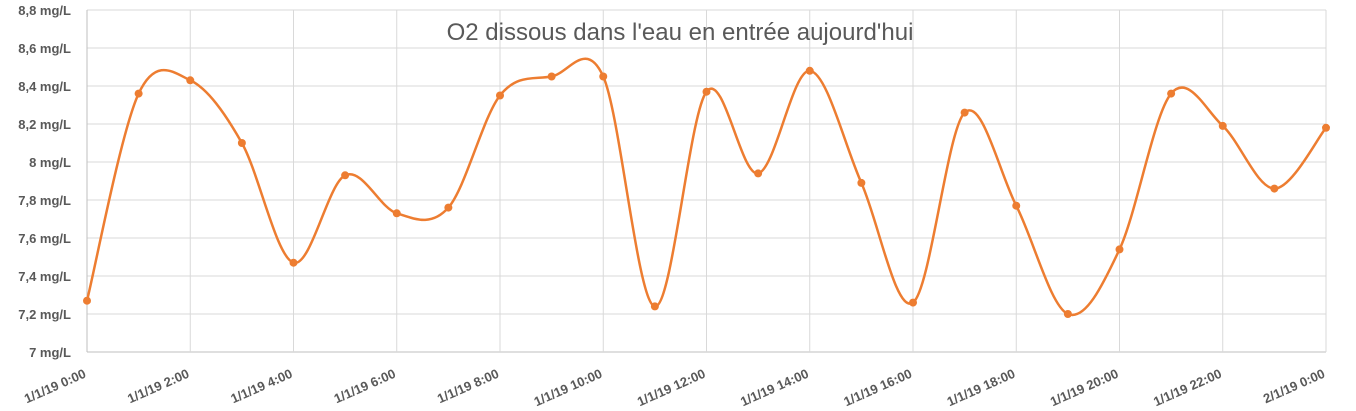 The image size is (1356, 411). What do you see at coordinates (44, 86) in the screenshot?
I see `y-tick-label: 8,4 mg/L` at bounding box center [44, 86].